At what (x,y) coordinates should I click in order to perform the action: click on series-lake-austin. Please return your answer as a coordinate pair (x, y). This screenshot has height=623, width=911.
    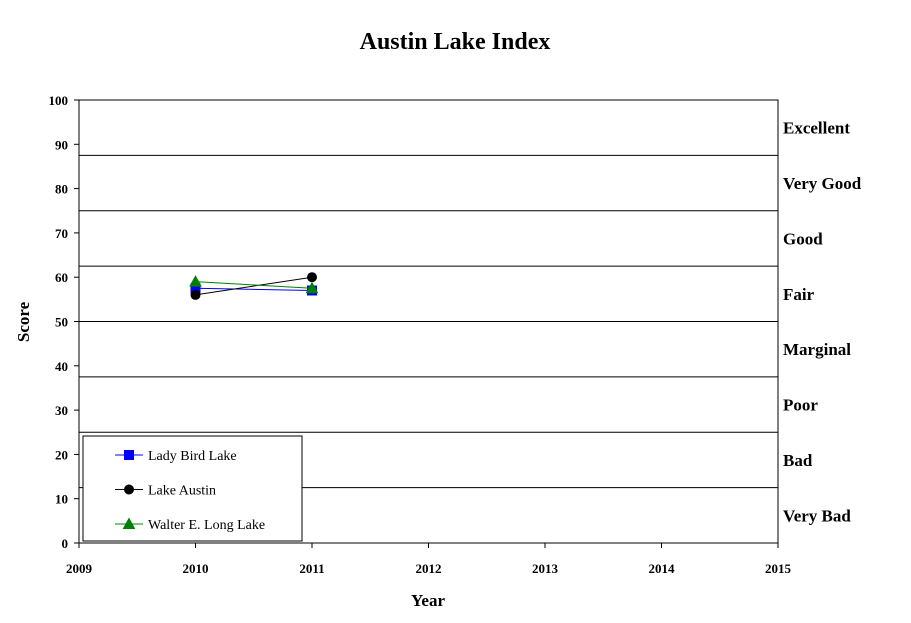
    Looking at the image, I should click on (253, 286).